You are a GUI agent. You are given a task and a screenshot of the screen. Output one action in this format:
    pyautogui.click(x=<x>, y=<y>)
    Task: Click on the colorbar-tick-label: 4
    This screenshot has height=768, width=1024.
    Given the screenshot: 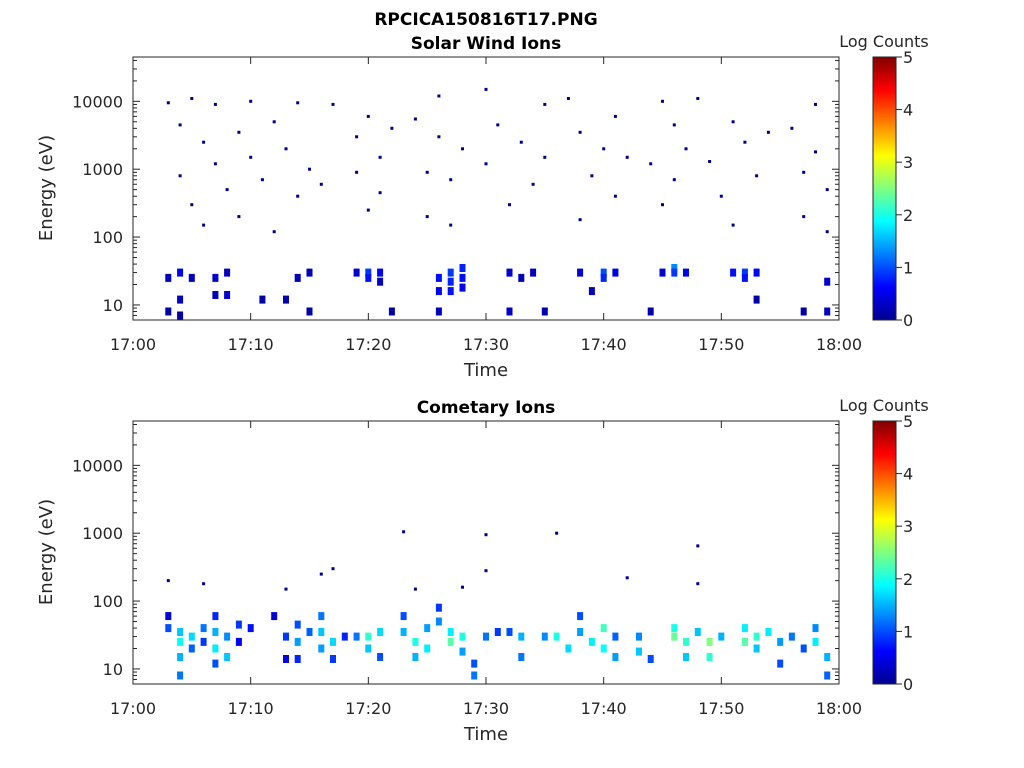 What is the action you would take?
    pyautogui.click(x=908, y=474)
    